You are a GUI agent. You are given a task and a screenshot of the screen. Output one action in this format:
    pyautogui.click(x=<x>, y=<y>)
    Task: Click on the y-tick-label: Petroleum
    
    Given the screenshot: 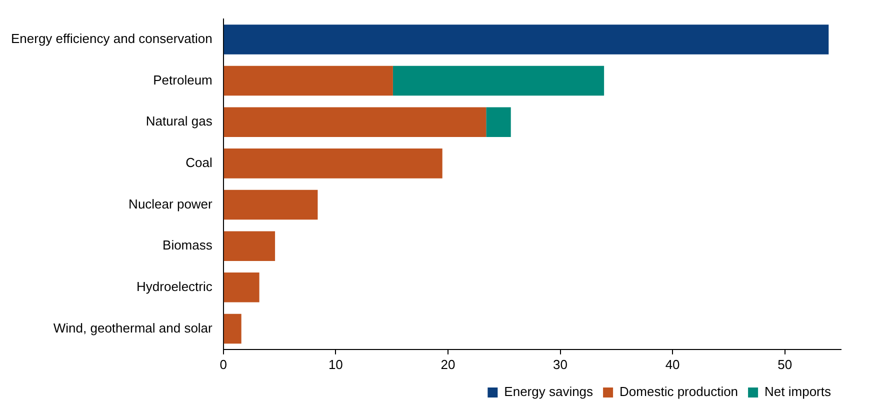 What is the action you would take?
    pyautogui.click(x=182, y=80)
    